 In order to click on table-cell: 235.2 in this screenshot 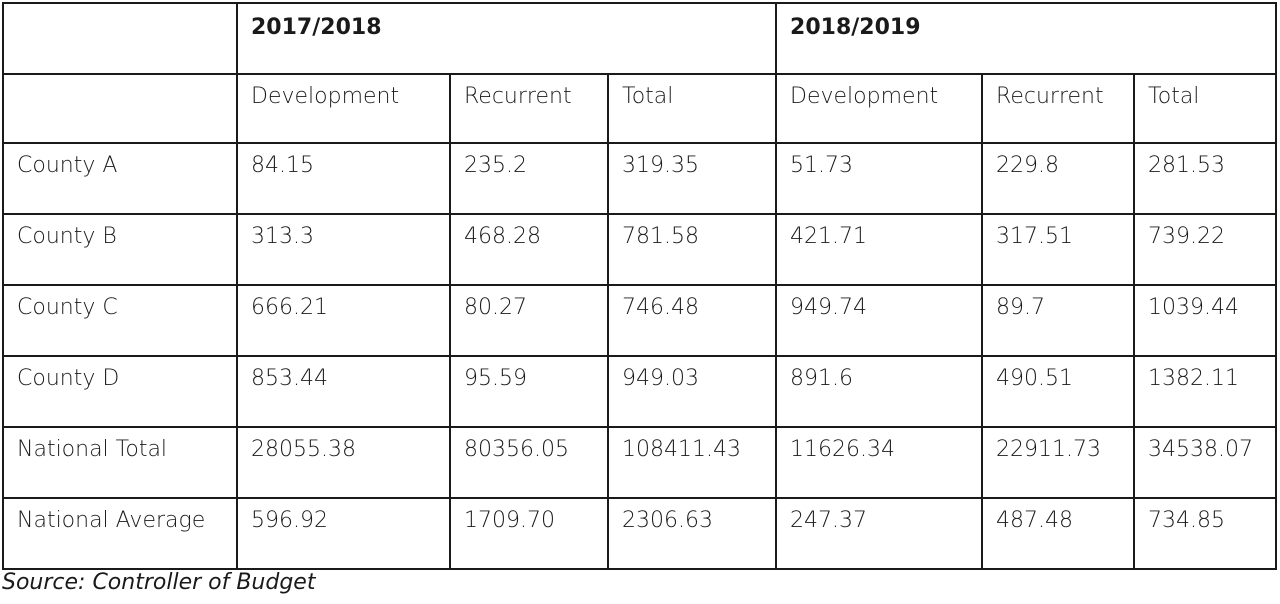, I will do `click(529, 178)`.